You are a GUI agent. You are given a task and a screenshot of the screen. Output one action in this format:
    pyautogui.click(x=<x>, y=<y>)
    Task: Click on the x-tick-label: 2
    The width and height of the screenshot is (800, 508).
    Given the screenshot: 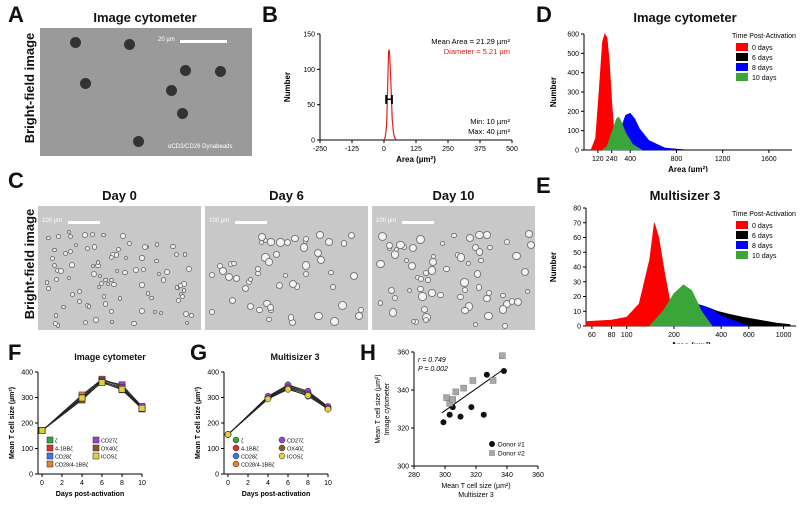 What is the action you would take?
    pyautogui.click(x=248, y=483)
    